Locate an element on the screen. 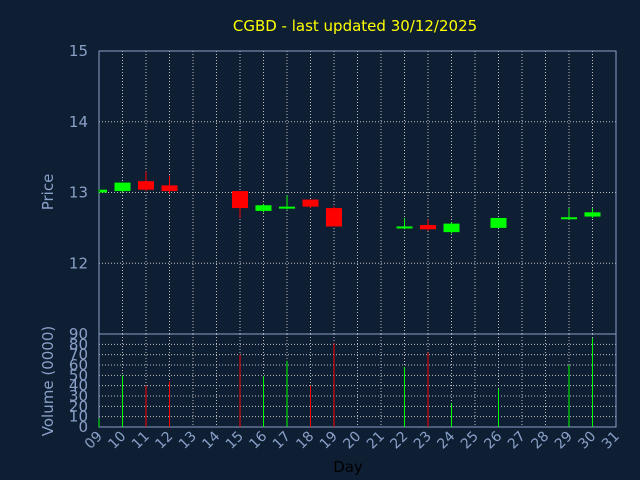 The image size is (640, 480). price-tick-13: 13 is located at coordinates (78, 193).